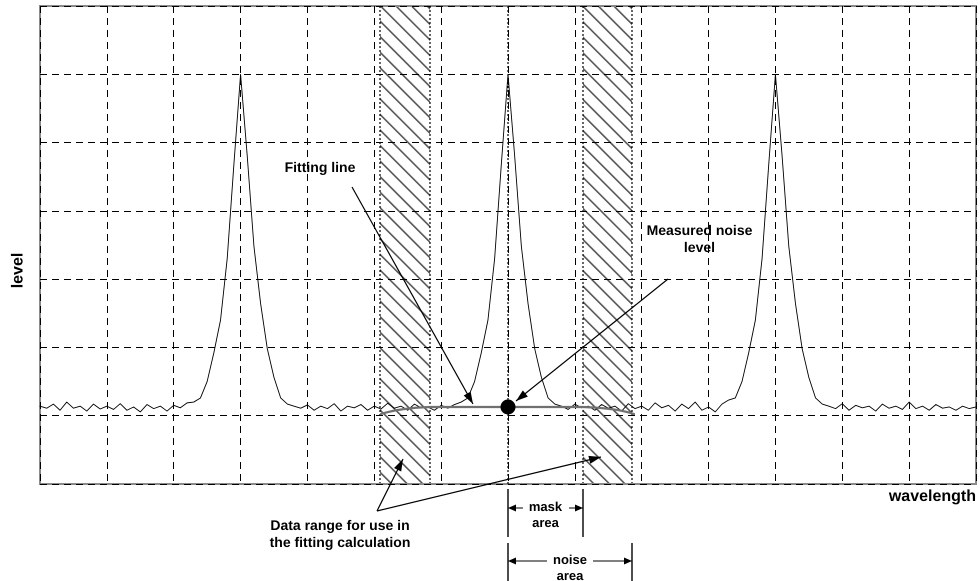 This screenshot has height=581, width=980. What do you see at coordinates (18, 271) in the screenshot?
I see `y-axis-title: level` at bounding box center [18, 271].